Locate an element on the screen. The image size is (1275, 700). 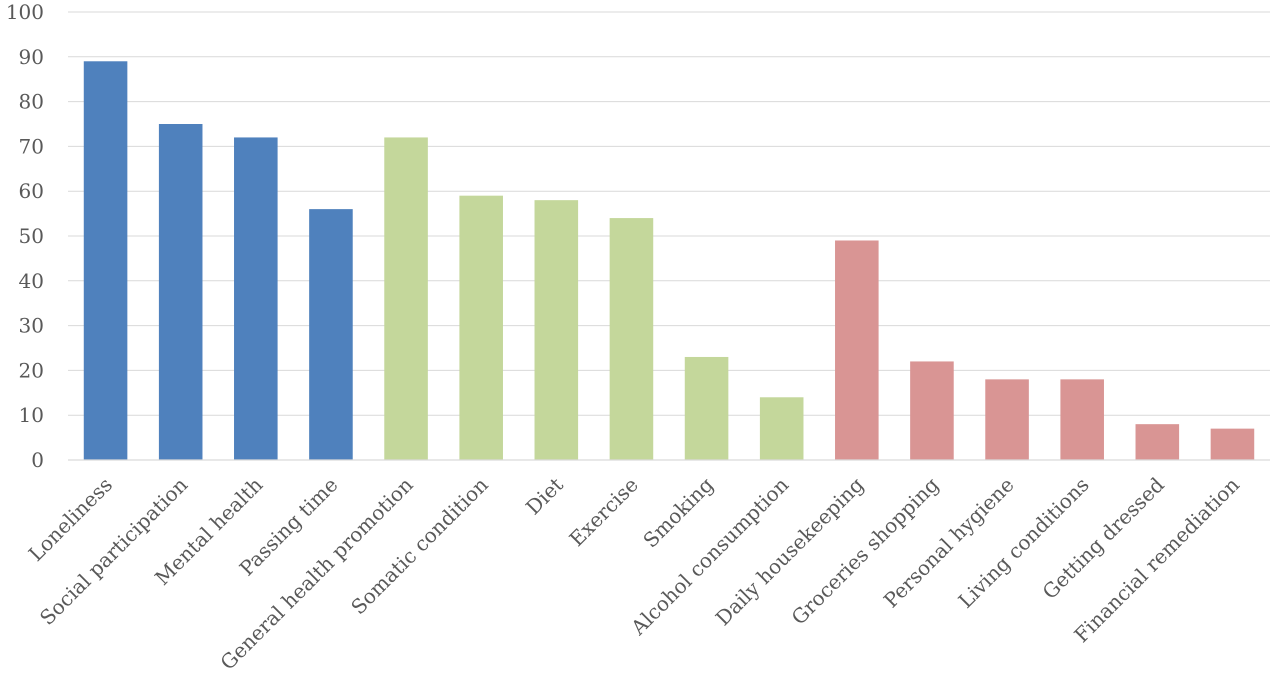
x-tick-label: Somatic condition is located at coordinates (419, 545).